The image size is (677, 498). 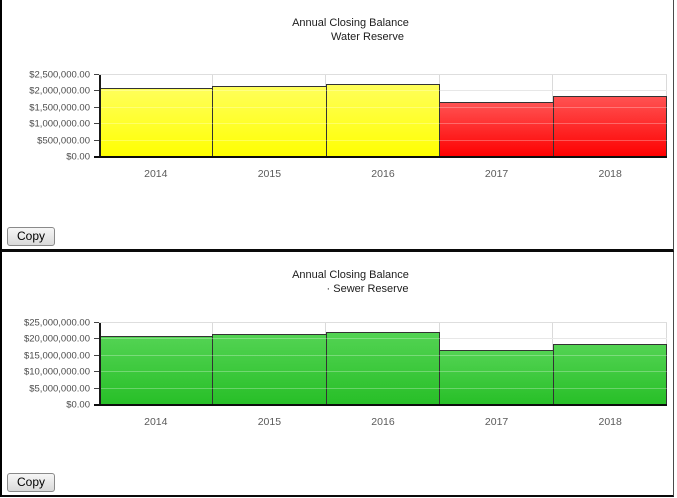 What do you see at coordinates (56, 372) in the screenshot?
I see `y-tick-label: $10,000,000.00` at bounding box center [56, 372].